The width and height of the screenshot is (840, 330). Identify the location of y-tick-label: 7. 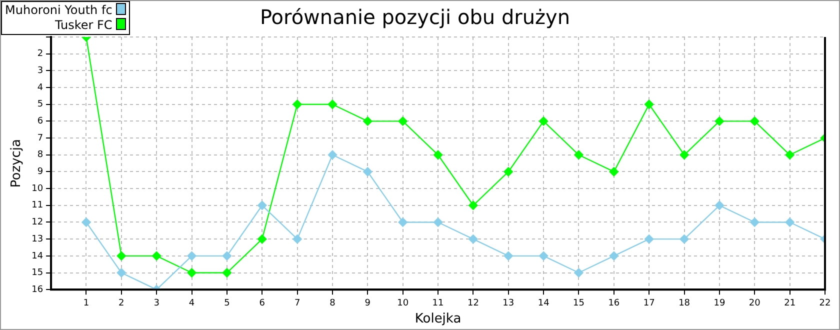
(40, 138).